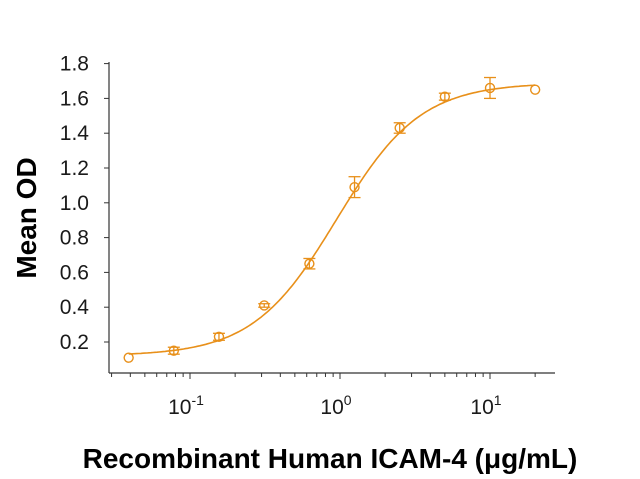 The height and width of the screenshot is (479, 640). Describe the element at coordinates (74, 238) in the screenshot. I see `y-tick-label: 0.8` at that location.